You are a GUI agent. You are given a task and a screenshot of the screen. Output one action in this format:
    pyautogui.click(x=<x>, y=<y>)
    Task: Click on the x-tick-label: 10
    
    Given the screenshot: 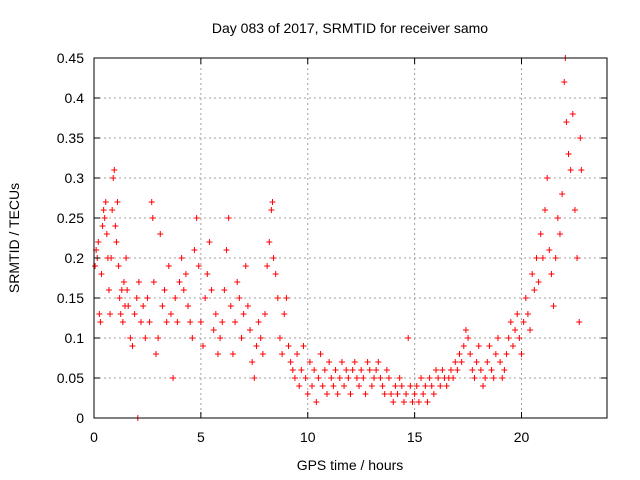 What is the action you would take?
    pyautogui.click(x=308, y=437)
    